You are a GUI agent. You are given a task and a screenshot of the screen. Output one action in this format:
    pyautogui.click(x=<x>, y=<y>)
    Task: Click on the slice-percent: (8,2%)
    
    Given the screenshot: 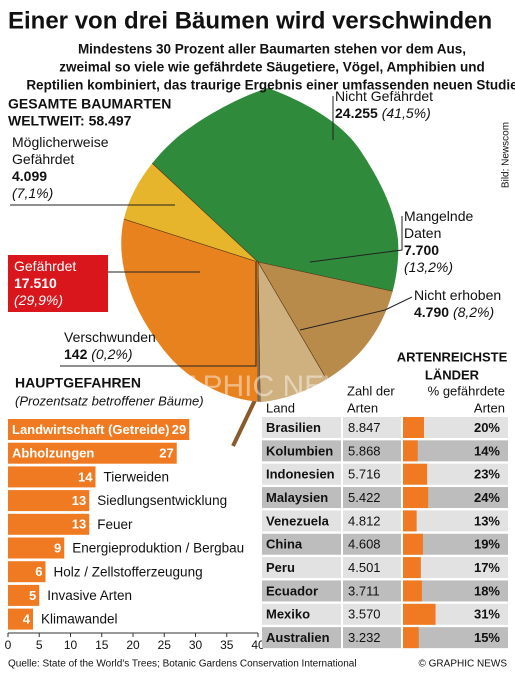 What is the action you would take?
    pyautogui.click(x=473, y=312)
    